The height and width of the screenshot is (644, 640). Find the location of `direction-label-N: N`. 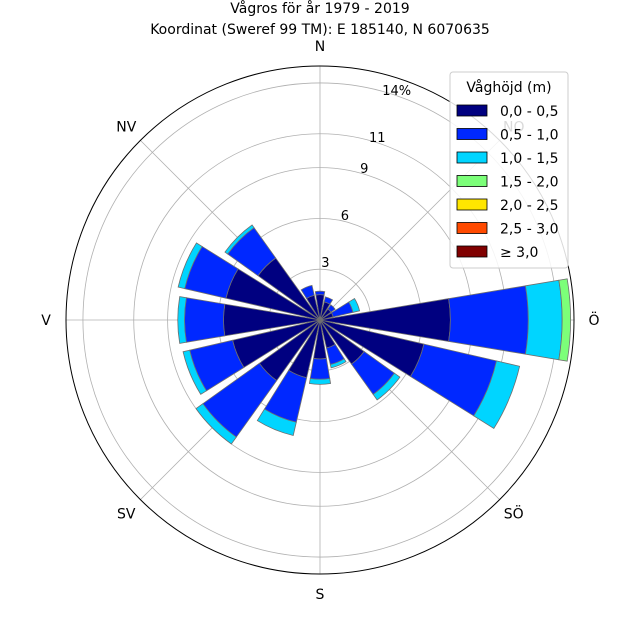

direction-label-N: N is located at coordinates (320, 47).